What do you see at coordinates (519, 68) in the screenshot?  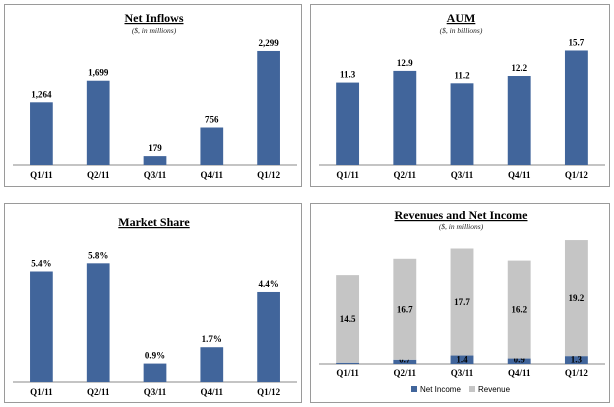 I see `data-label: 12.2` at bounding box center [519, 68].